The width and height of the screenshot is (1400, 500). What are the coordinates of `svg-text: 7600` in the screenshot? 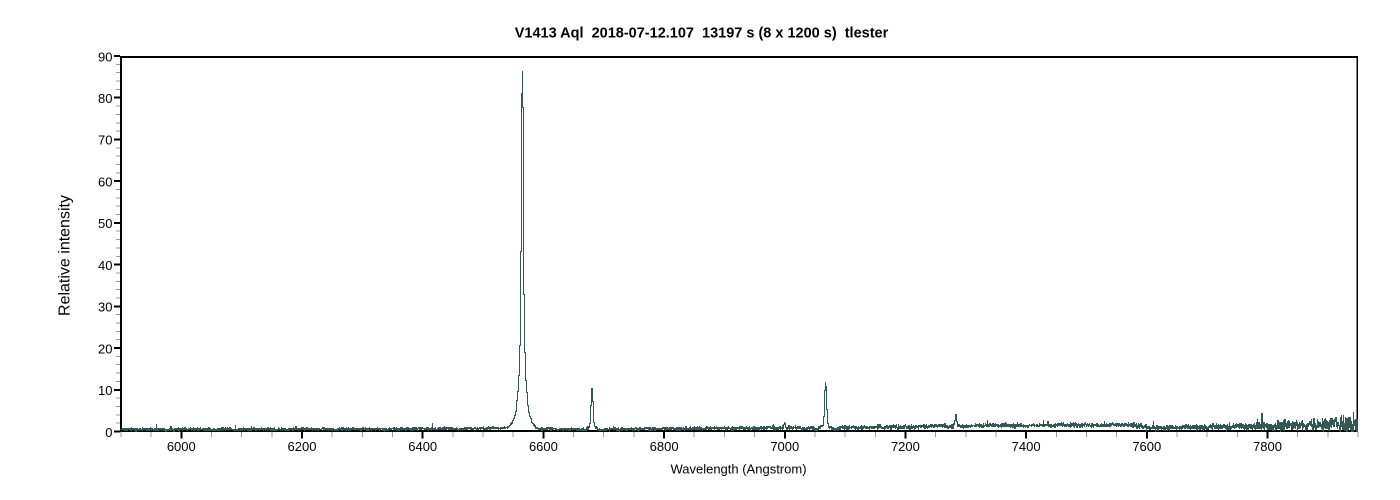 It's located at (1146, 446).